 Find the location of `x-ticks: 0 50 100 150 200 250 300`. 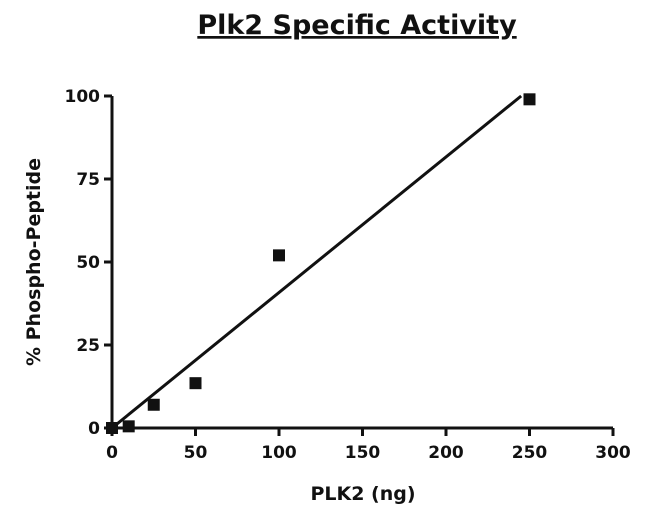

x-ticks: 0 50 100 150 200 250 300 is located at coordinates (368, 445).